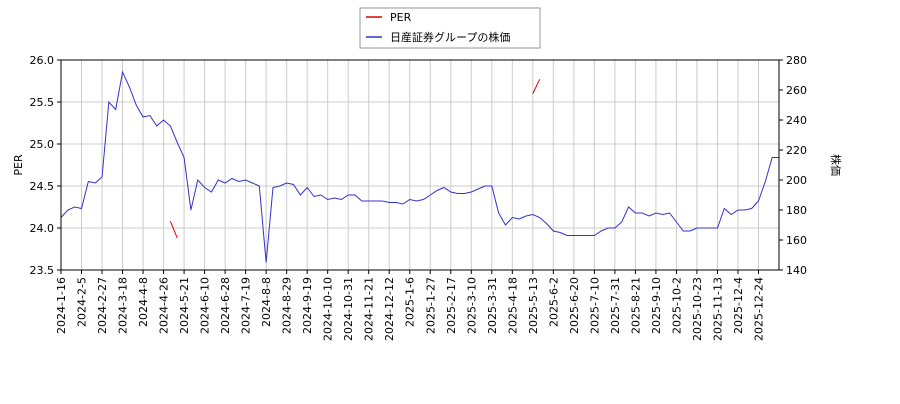 The height and width of the screenshot is (404, 900). Describe the element at coordinates (61, 305) in the screenshot. I see `x-tick-label: 2024-1-16` at that location.